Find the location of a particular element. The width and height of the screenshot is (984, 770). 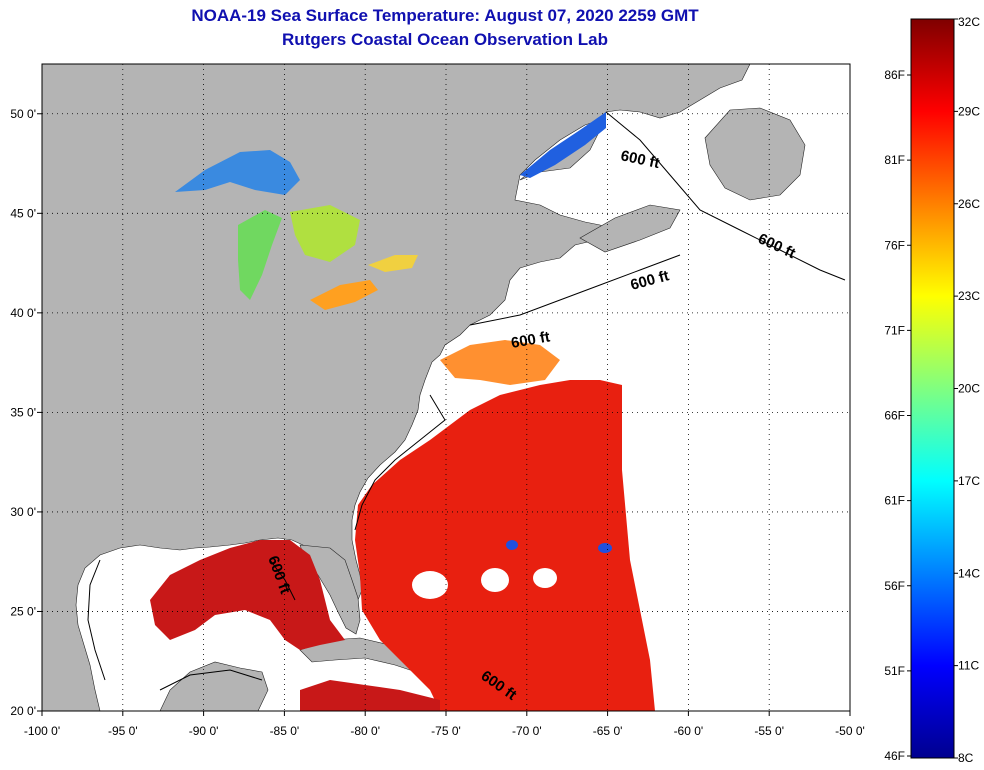

lon-tick-label: -85 0' is located at coordinates (285, 731).